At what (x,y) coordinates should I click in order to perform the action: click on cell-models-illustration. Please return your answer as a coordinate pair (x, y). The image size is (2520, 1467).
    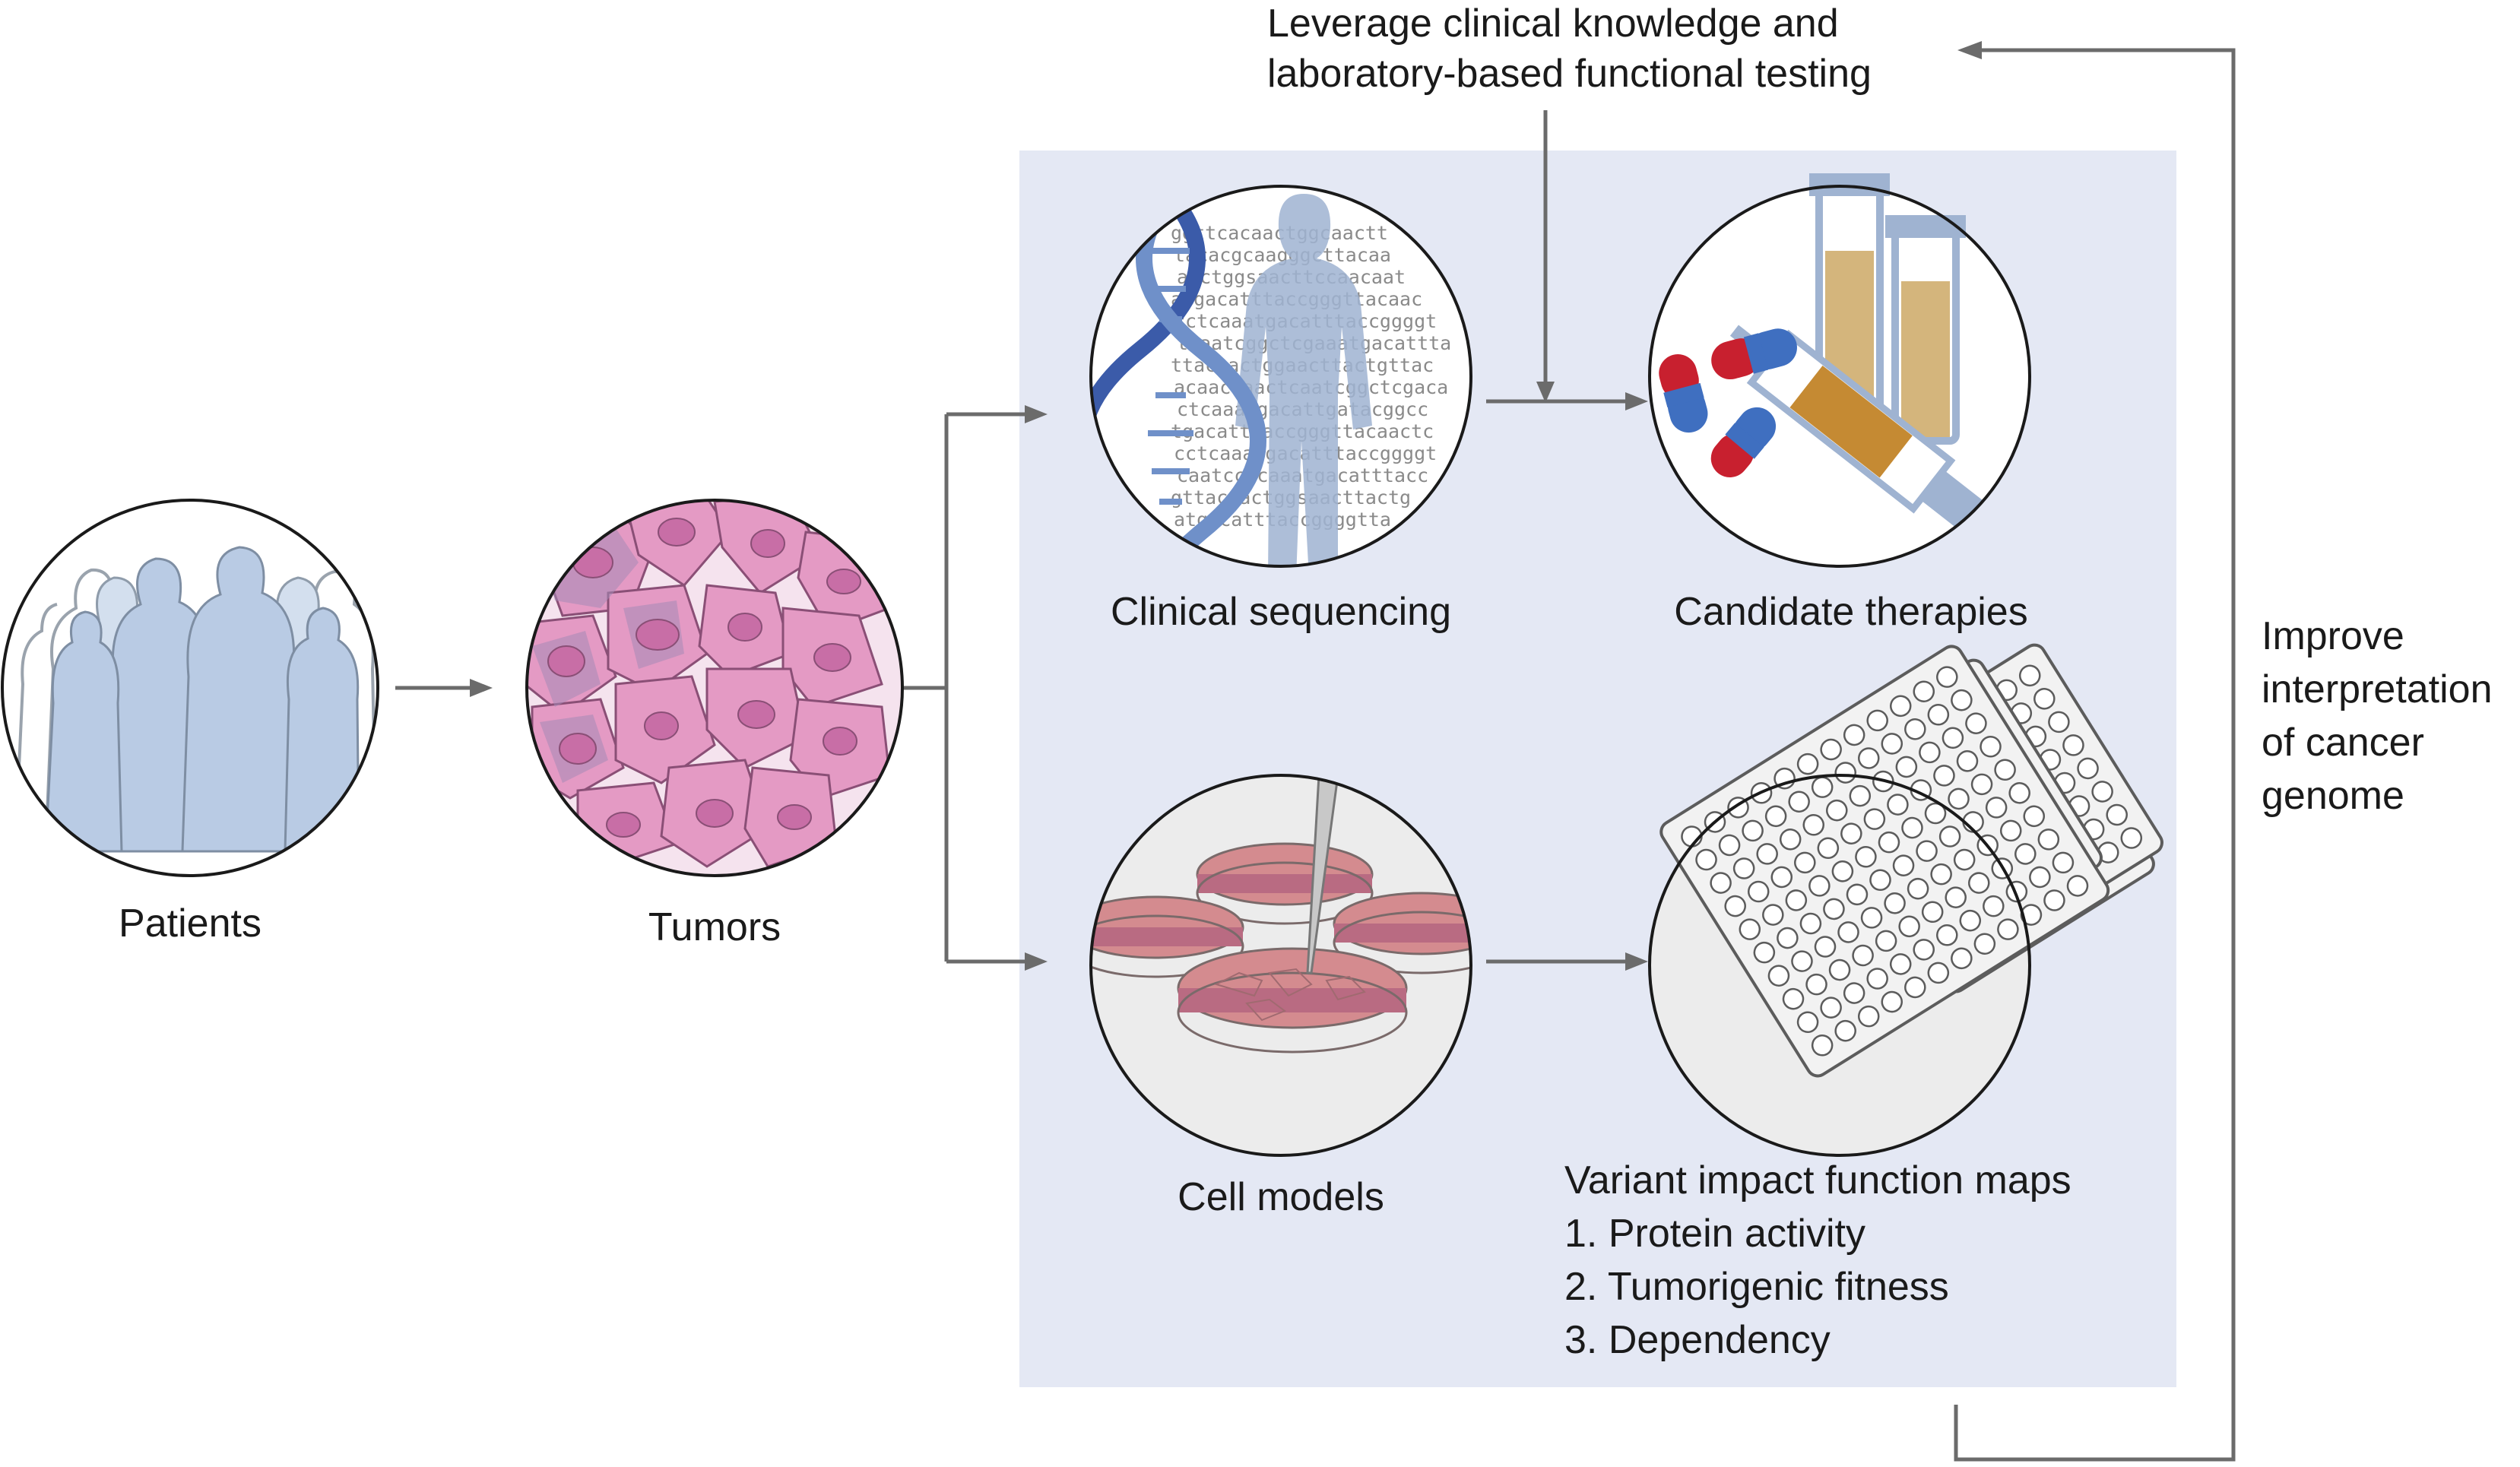
    Looking at the image, I should click on (1280, 965).